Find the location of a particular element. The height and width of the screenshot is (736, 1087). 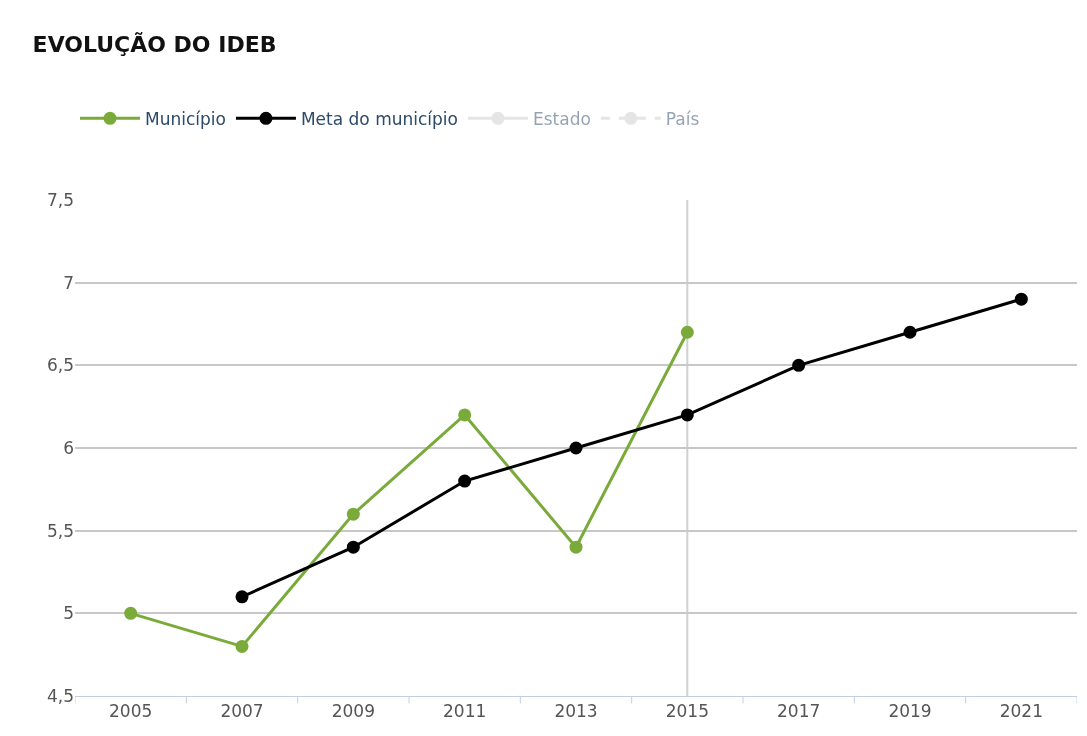

chart-title: EVOLUÇÃO DO IDEB is located at coordinates (154, 45).